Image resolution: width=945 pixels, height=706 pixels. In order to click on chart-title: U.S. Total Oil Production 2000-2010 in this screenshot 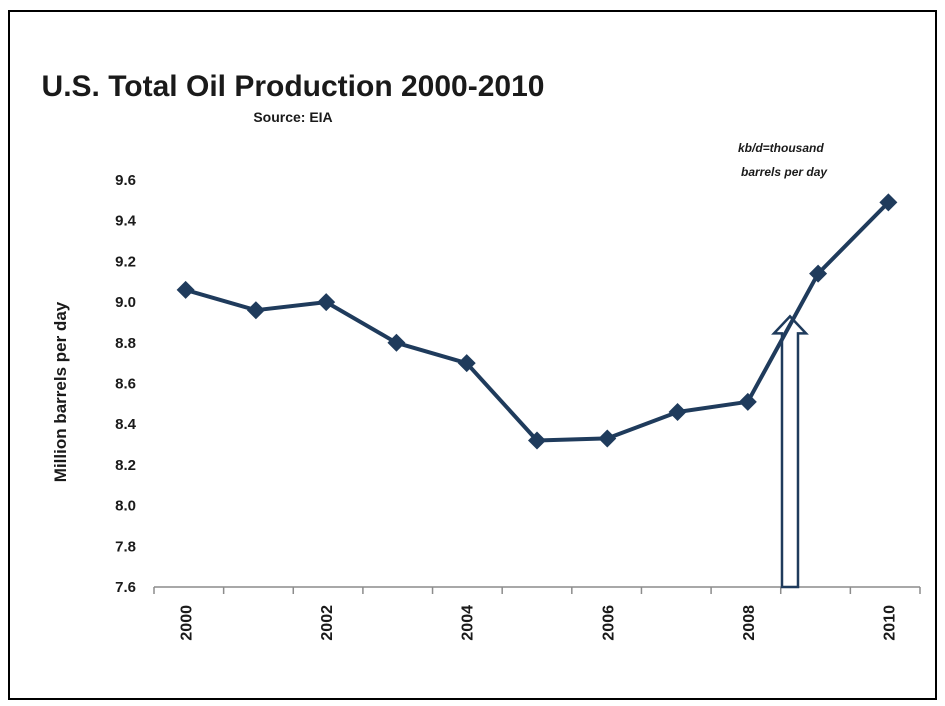, I will do `click(293, 86)`.